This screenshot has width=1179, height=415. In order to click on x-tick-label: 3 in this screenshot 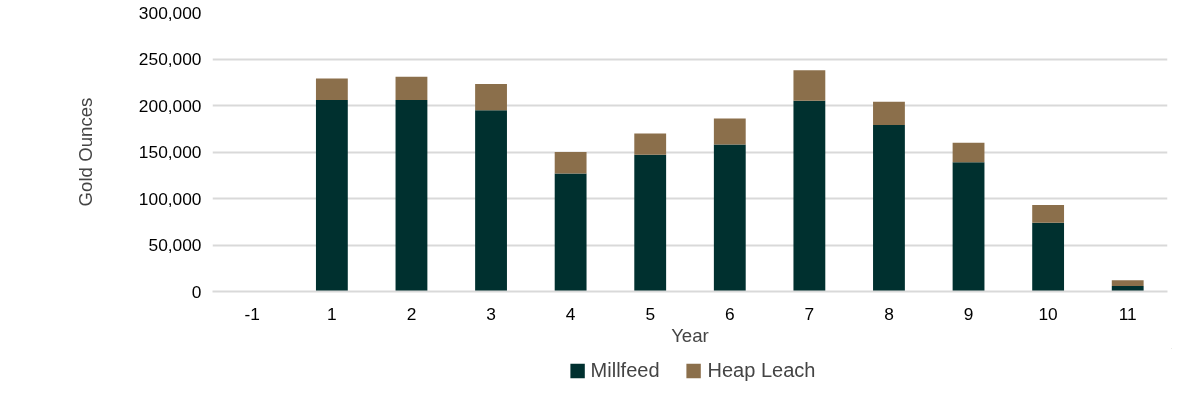, I will do `click(491, 313)`.